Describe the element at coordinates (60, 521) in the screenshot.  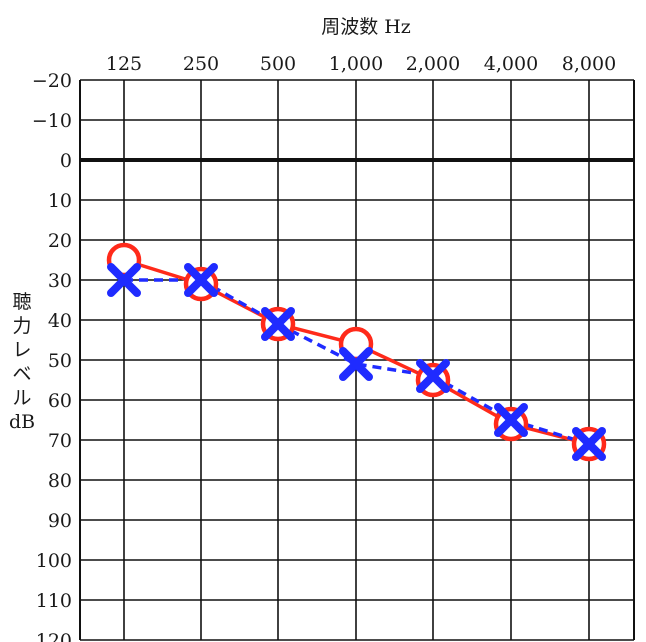
I see `y-tick-label: 90` at that location.